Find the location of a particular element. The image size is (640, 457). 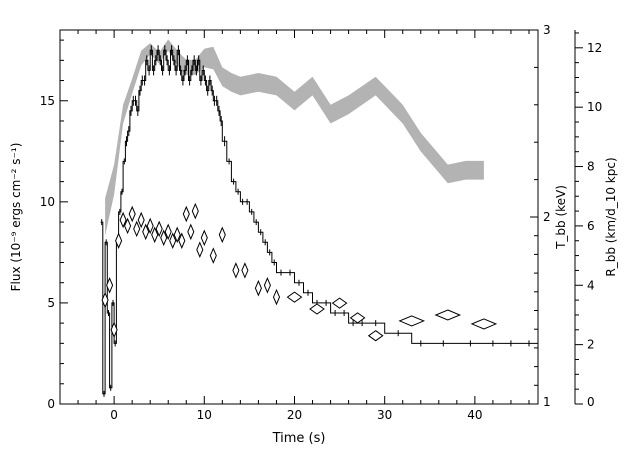

x-tick-label: 0 is located at coordinates (114, 415).